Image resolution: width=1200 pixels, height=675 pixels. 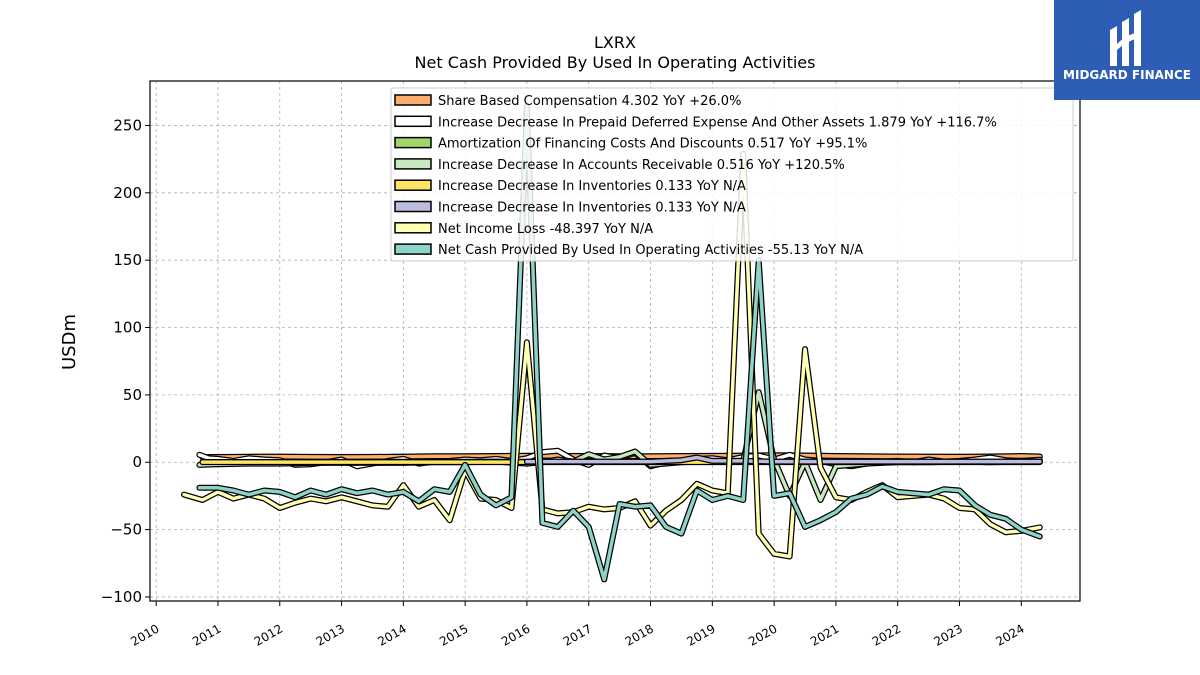 What do you see at coordinates (69, 342) in the screenshot?
I see `y-axis-label: USDm` at bounding box center [69, 342].